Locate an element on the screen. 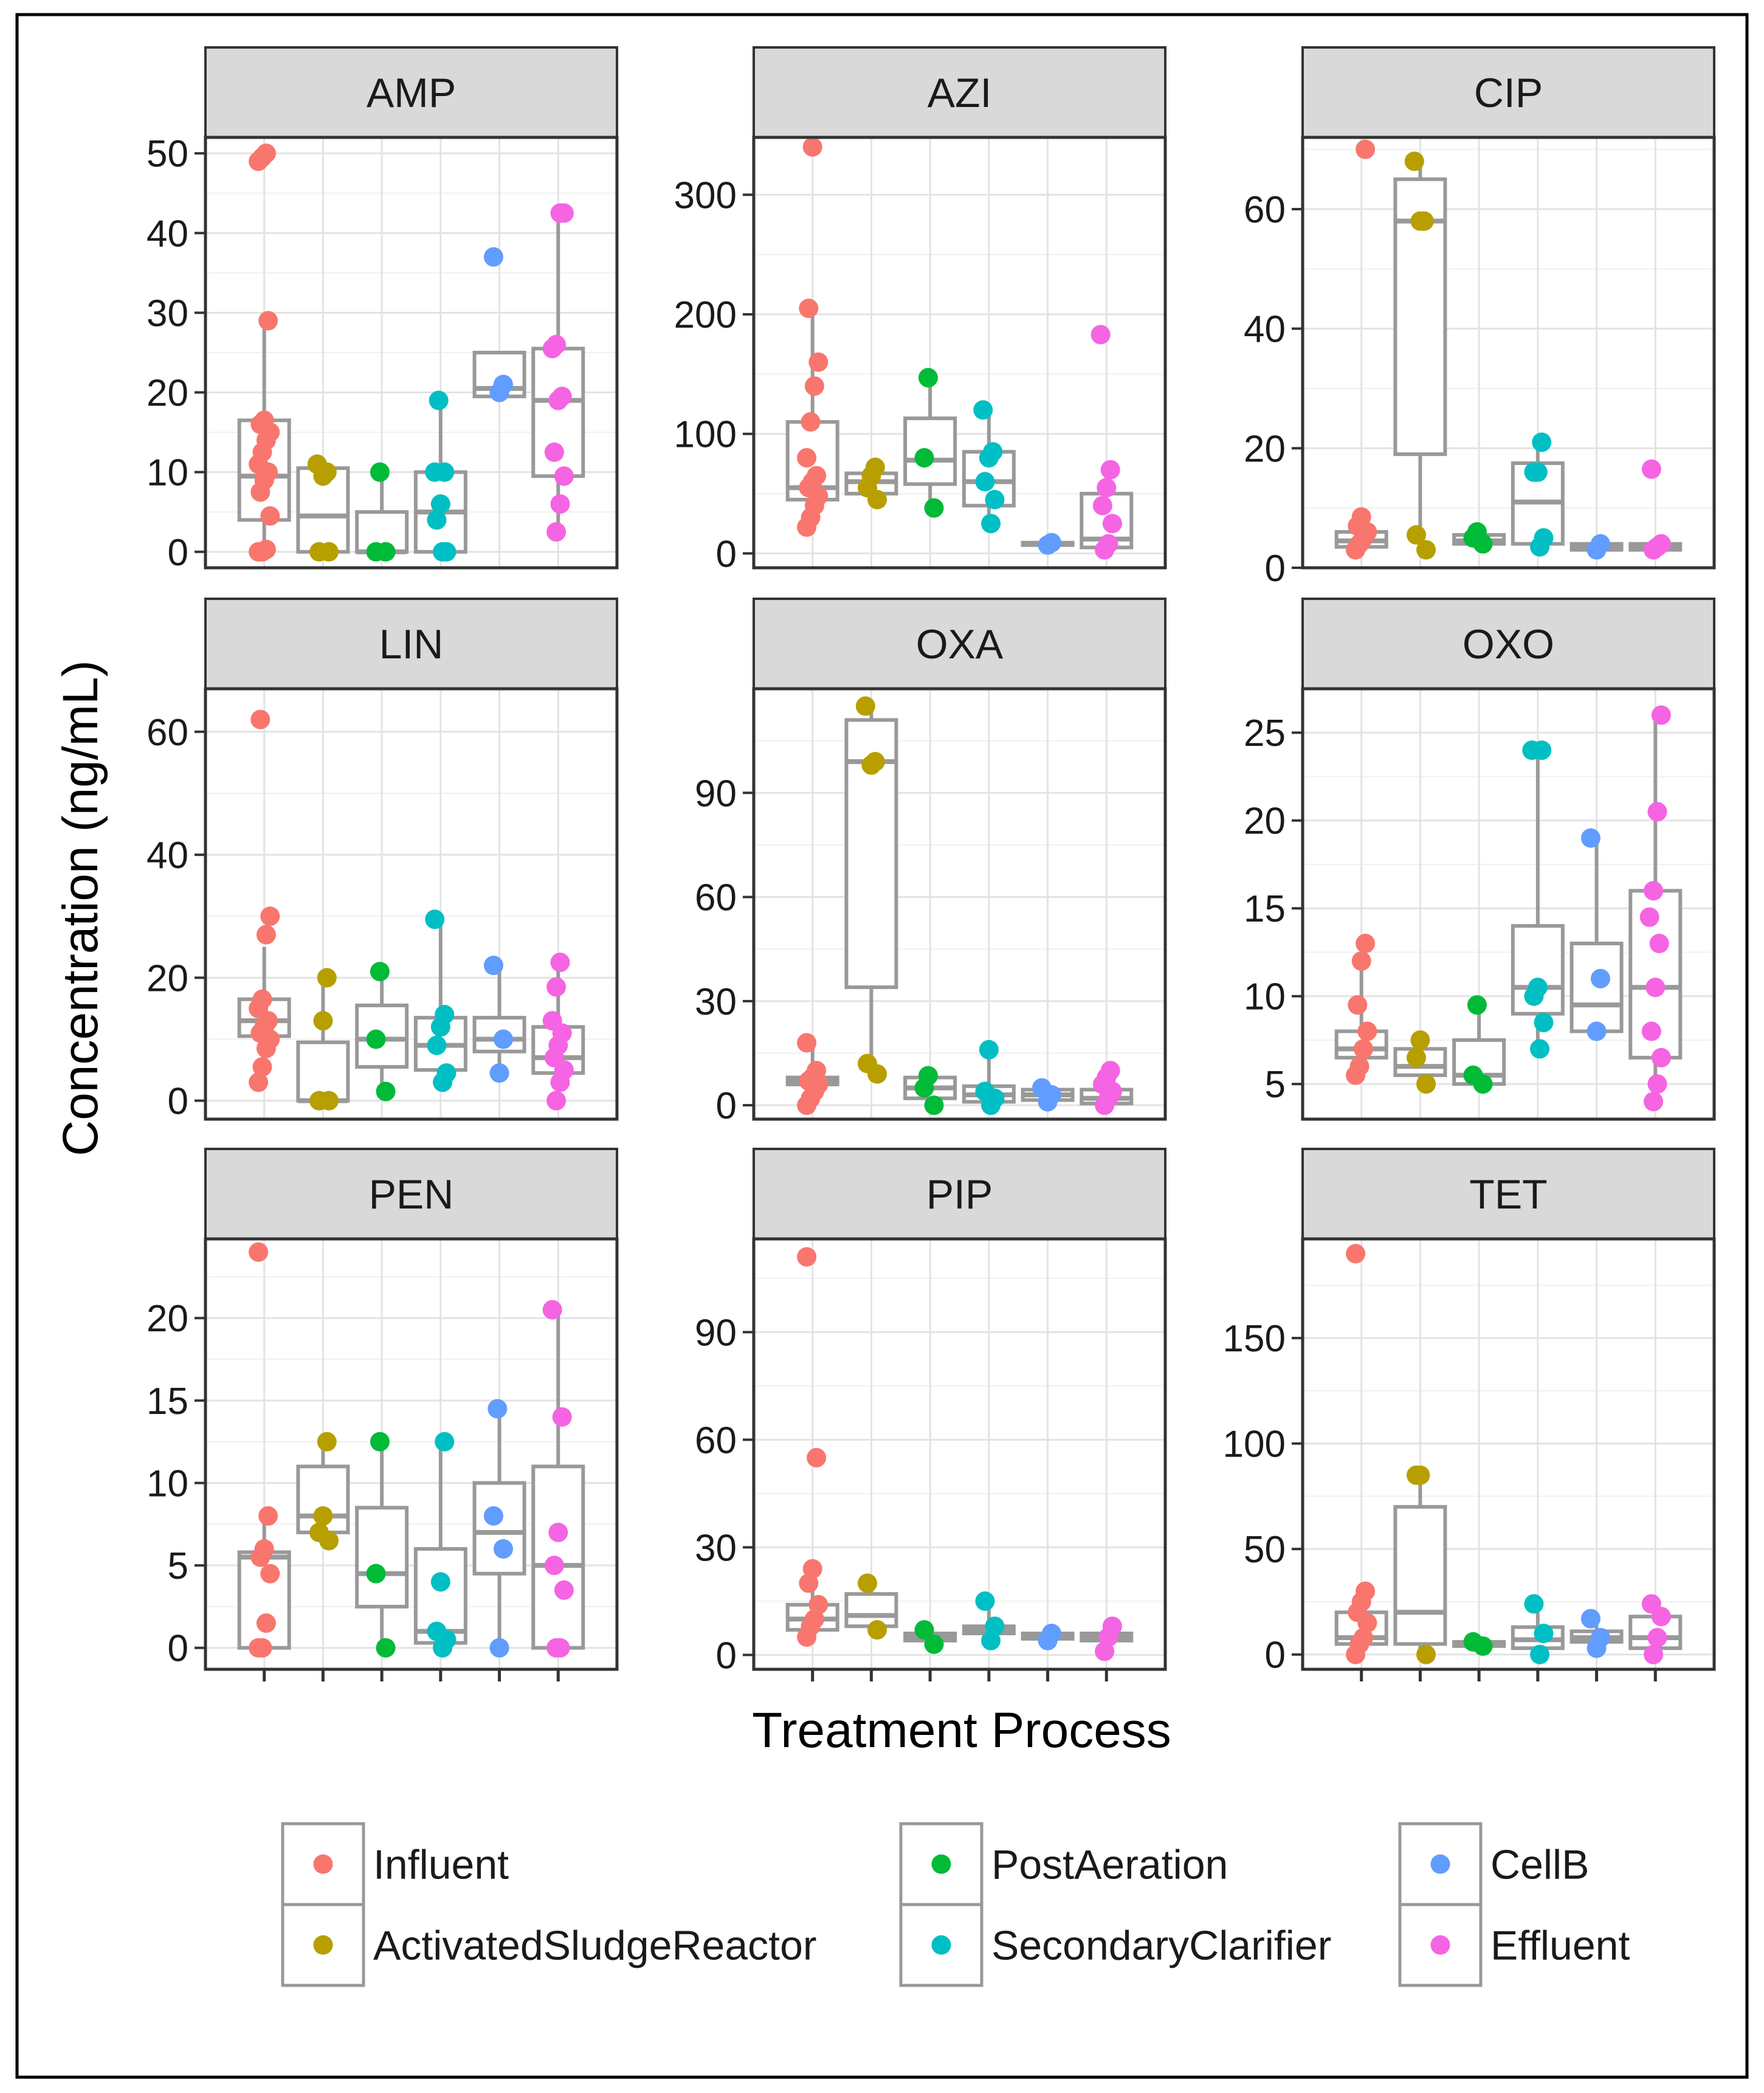  y-tick-label: 30 is located at coordinates (716, 1002).